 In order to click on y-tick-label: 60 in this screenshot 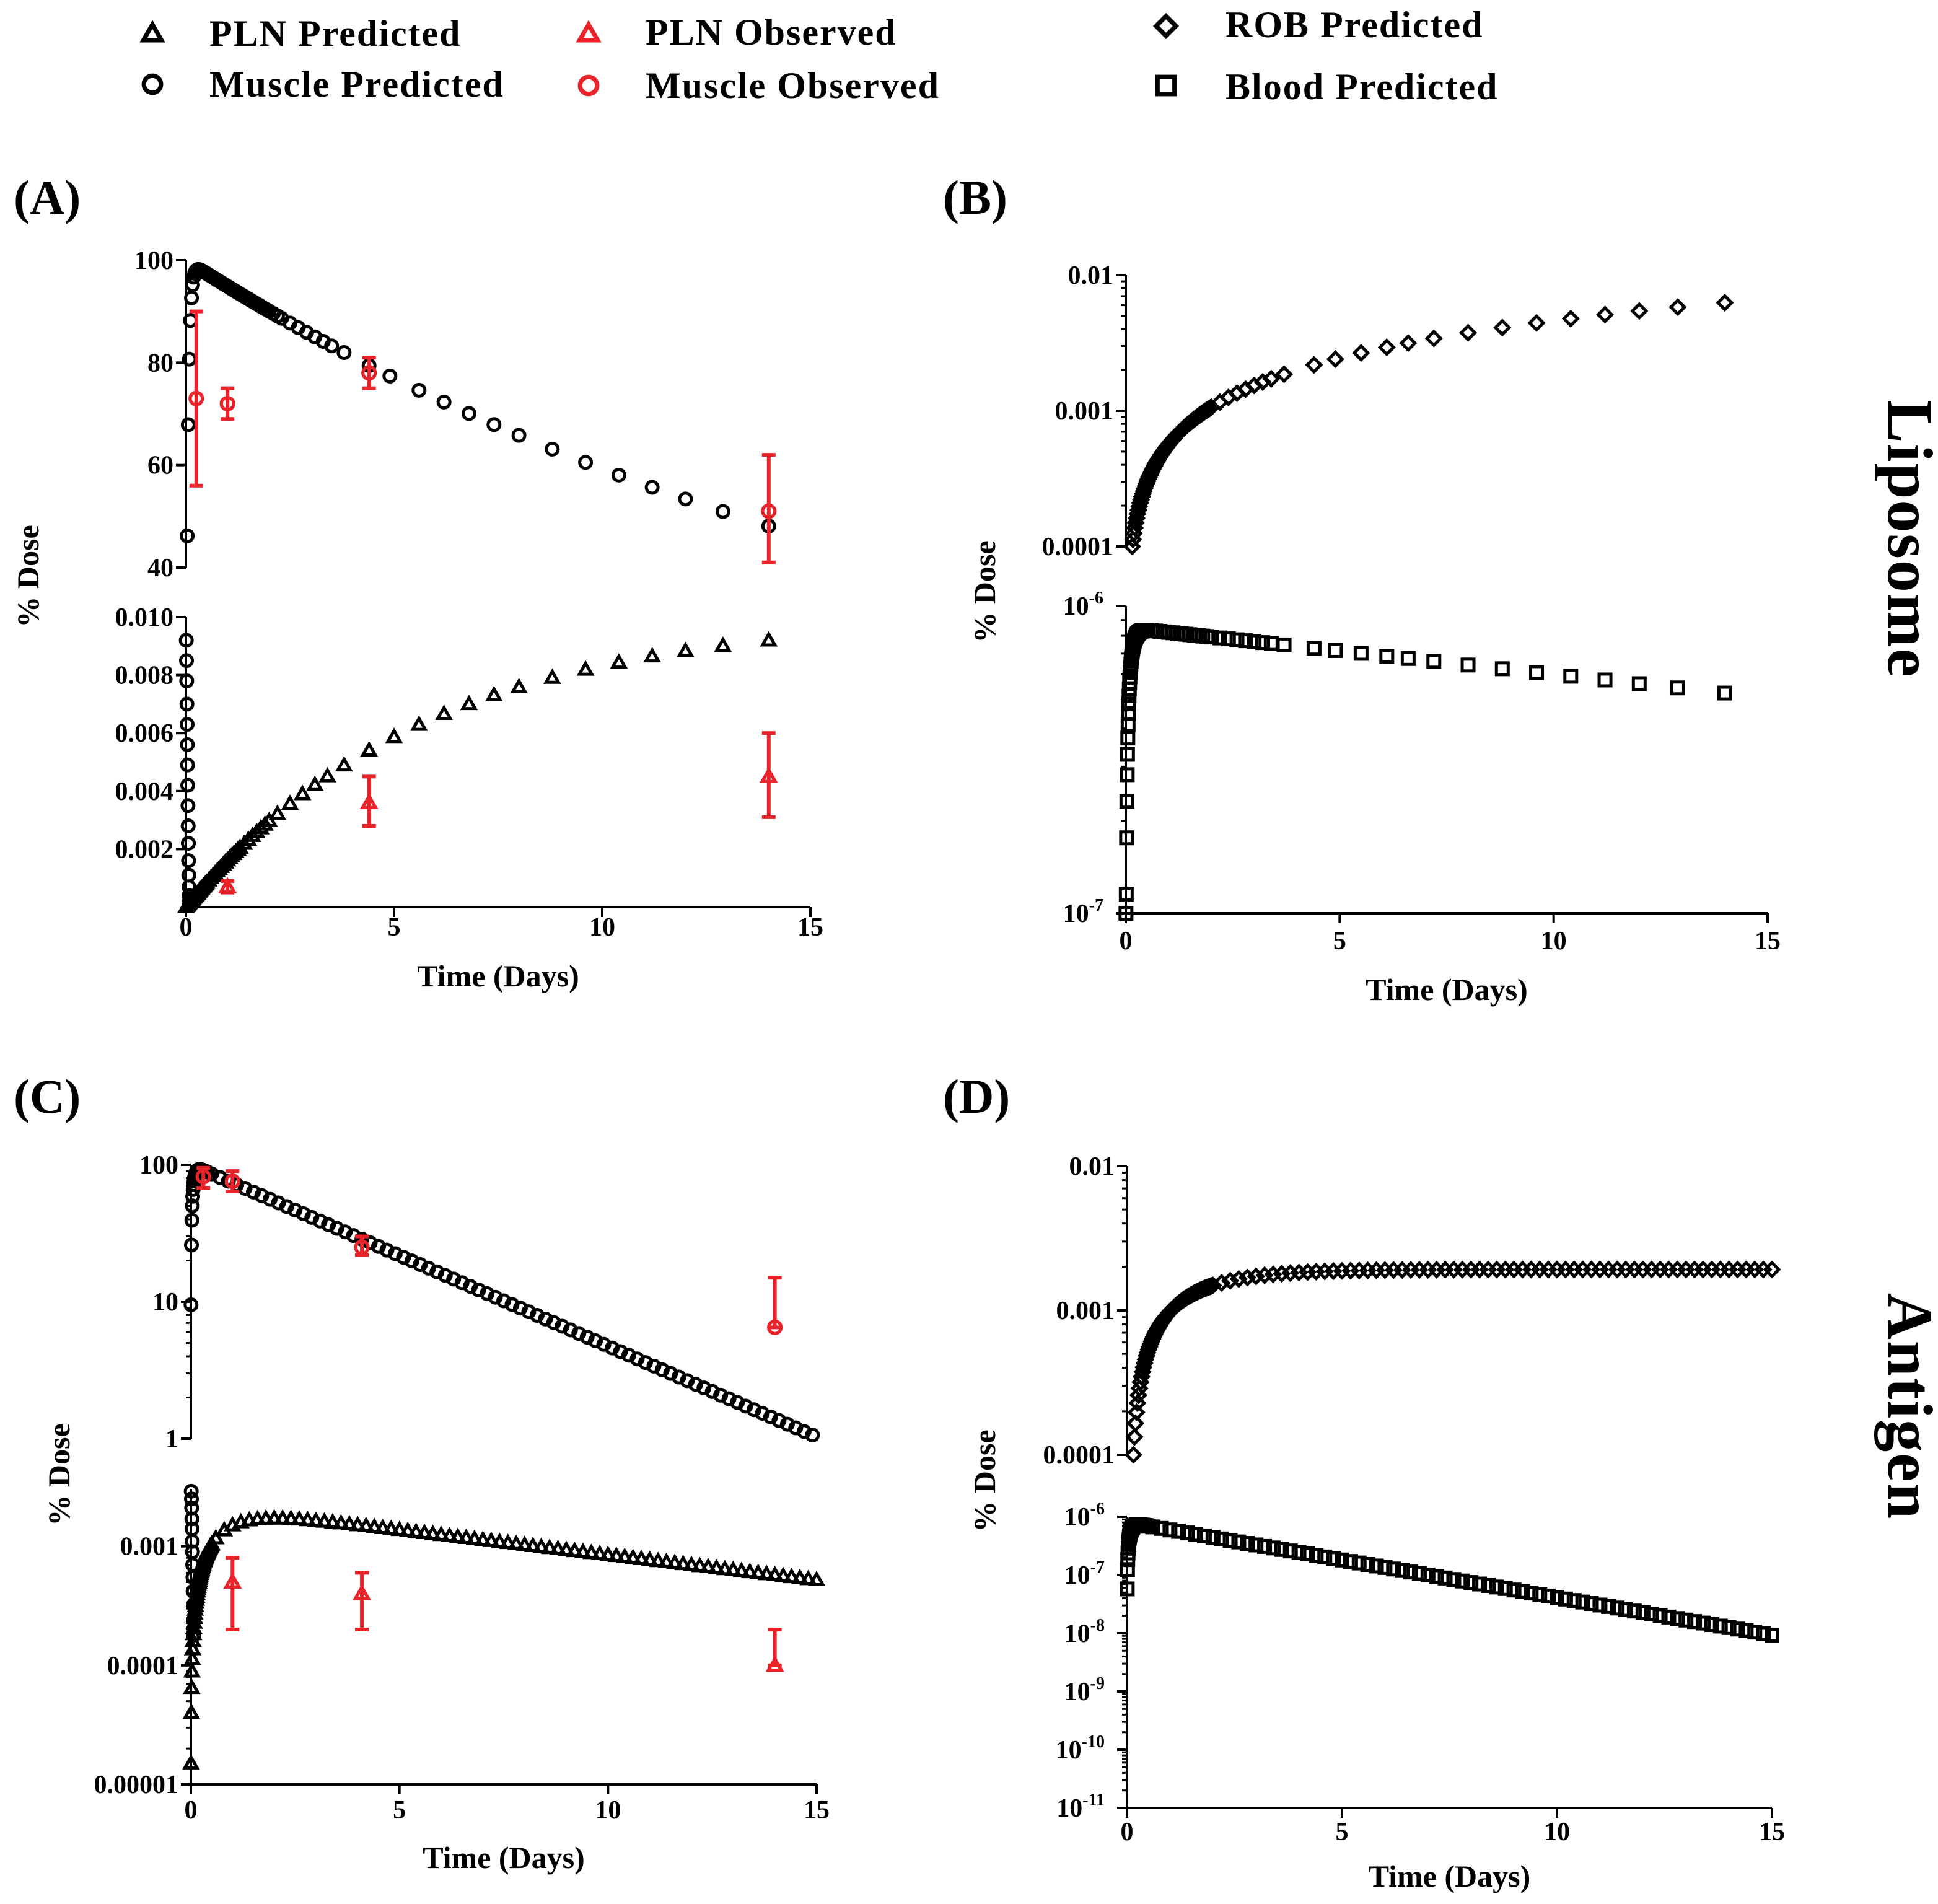, I will do `click(160, 466)`.